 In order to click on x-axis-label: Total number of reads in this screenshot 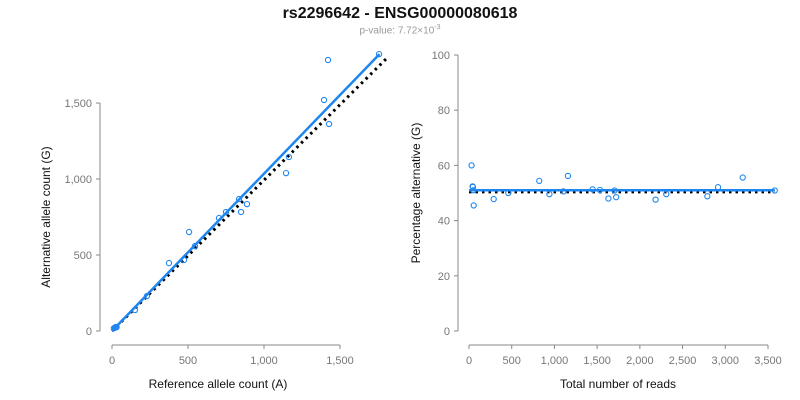, I will do `click(618, 384)`.